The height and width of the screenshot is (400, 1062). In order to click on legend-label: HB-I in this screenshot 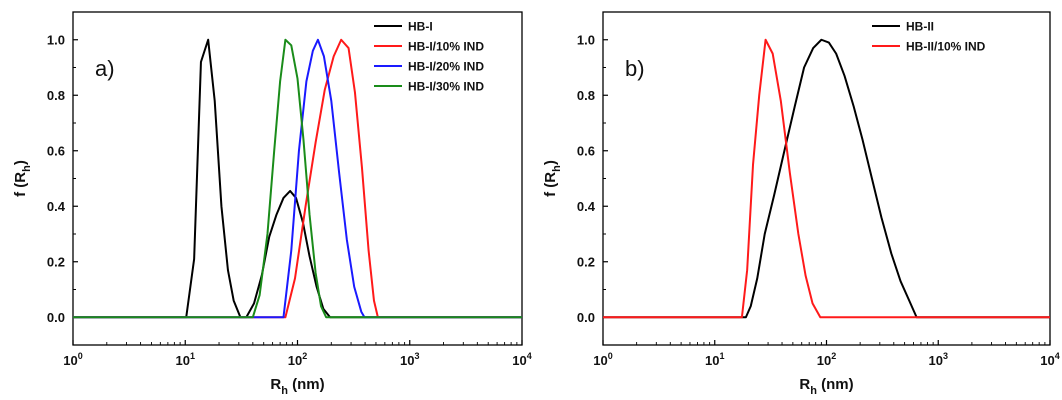, I will do `click(420, 27)`.